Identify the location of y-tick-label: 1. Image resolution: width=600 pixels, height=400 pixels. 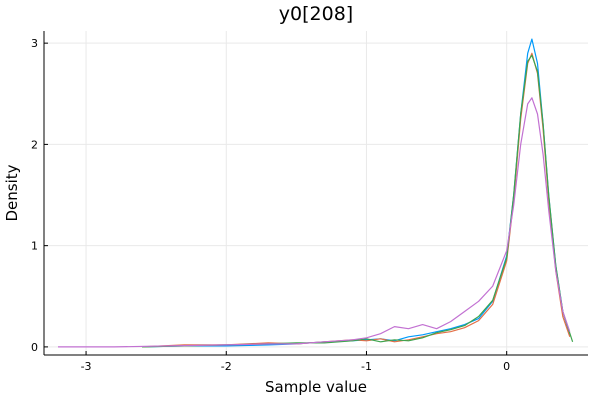
(34, 246).